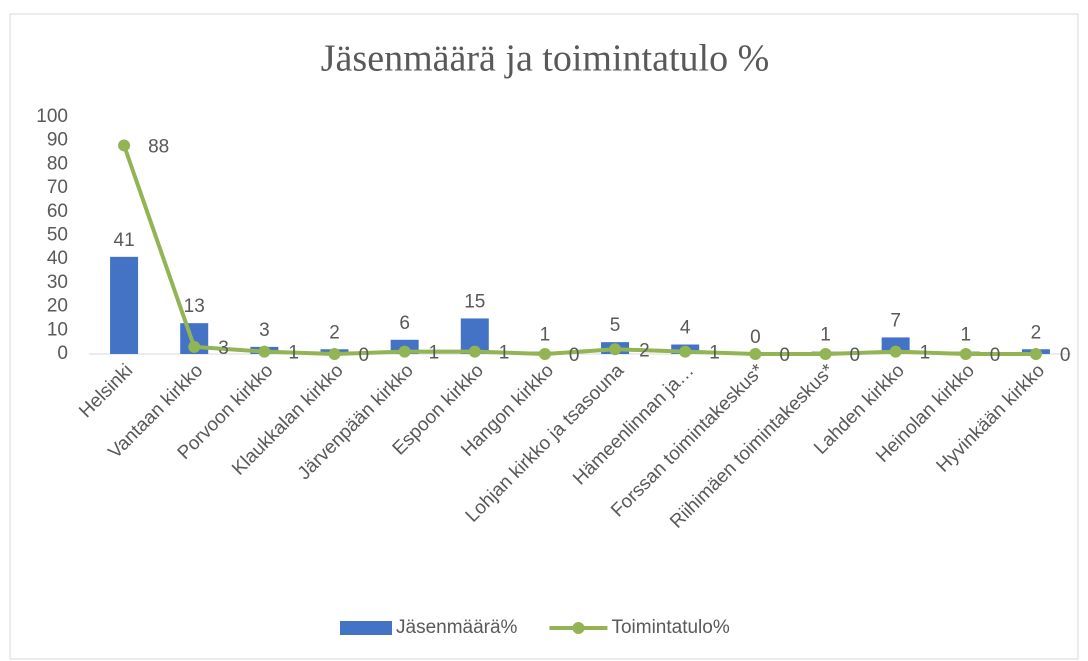  I want to click on bar, so click(124, 305).